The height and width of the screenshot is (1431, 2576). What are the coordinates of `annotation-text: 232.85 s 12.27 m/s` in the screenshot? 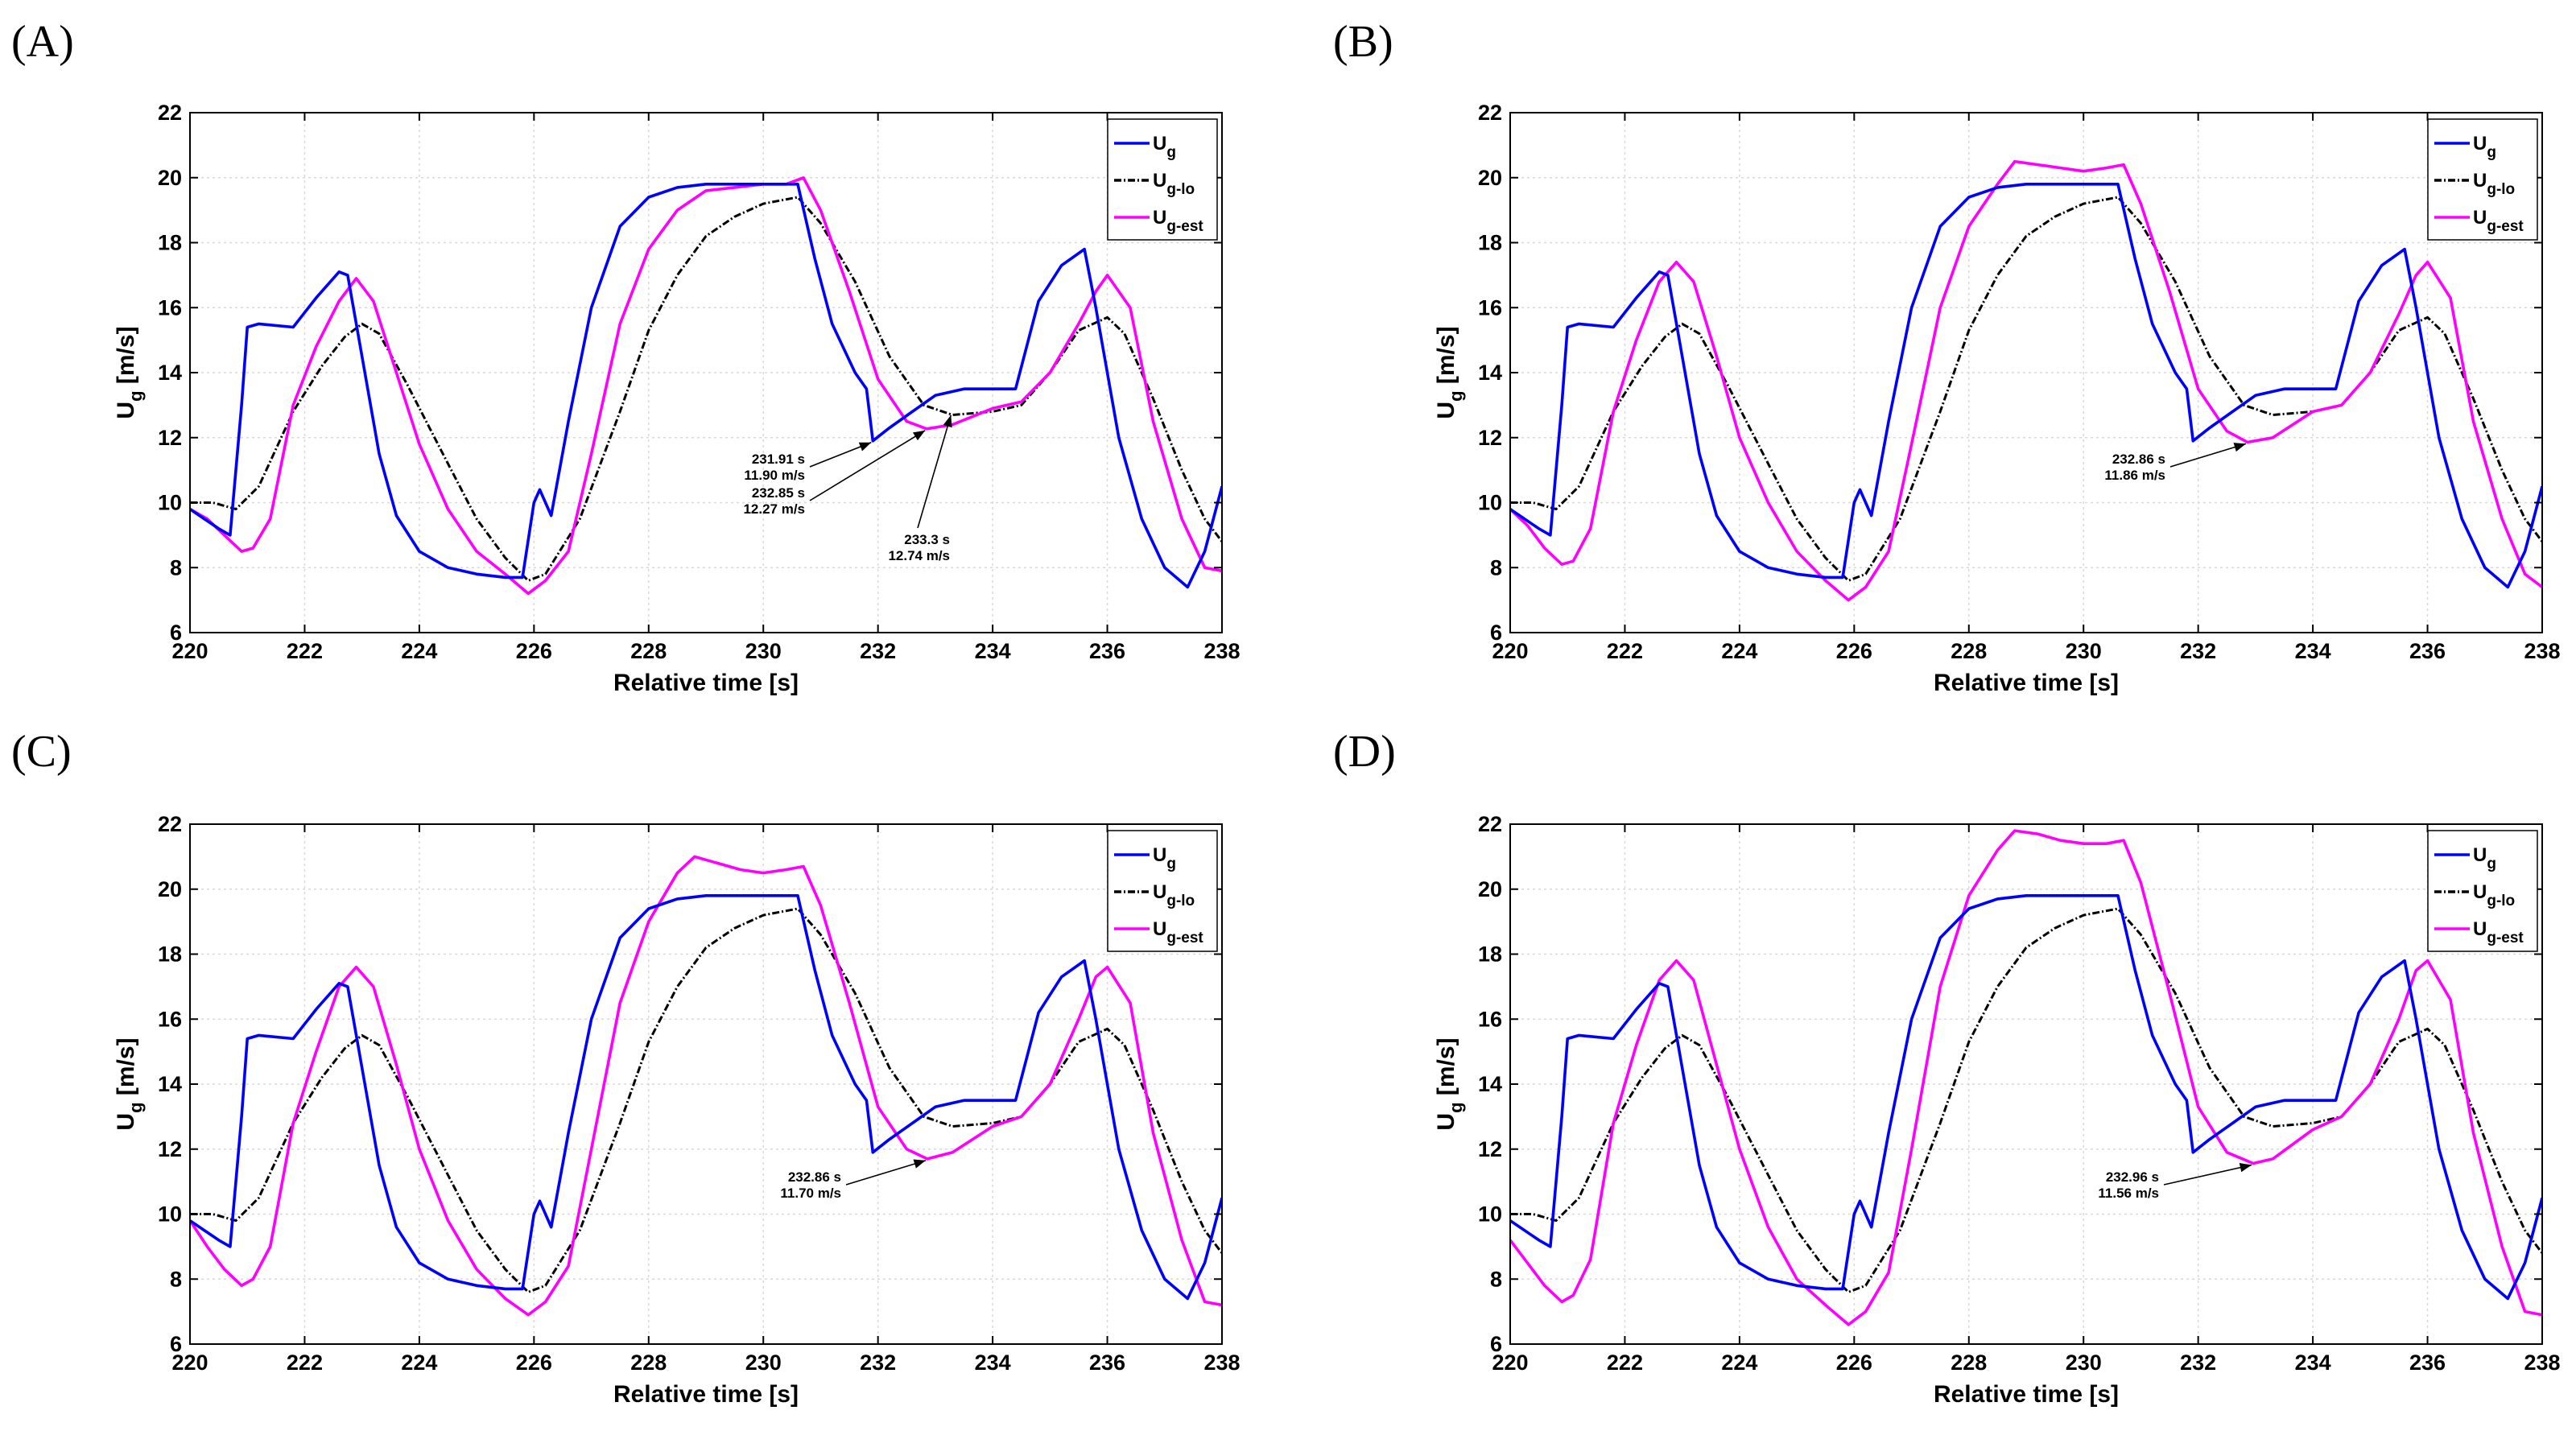 It's located at (774, 501).